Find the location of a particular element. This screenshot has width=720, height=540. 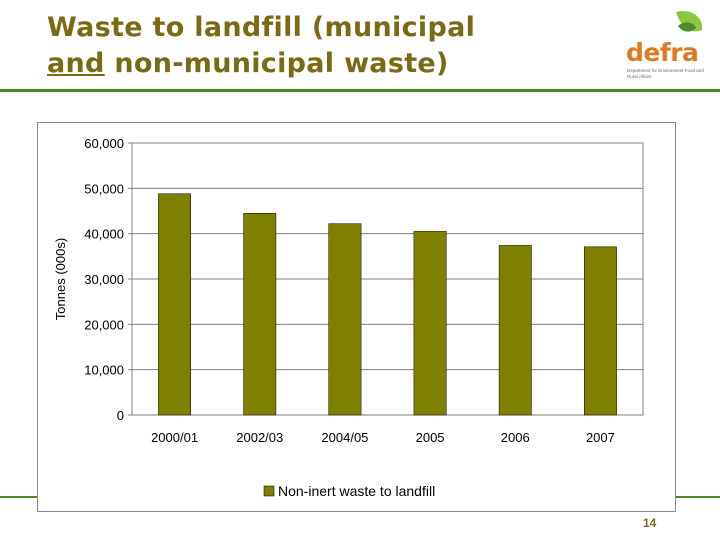

title-line-1: Waste to landfill (municipal is located at coordinates (261, 27).